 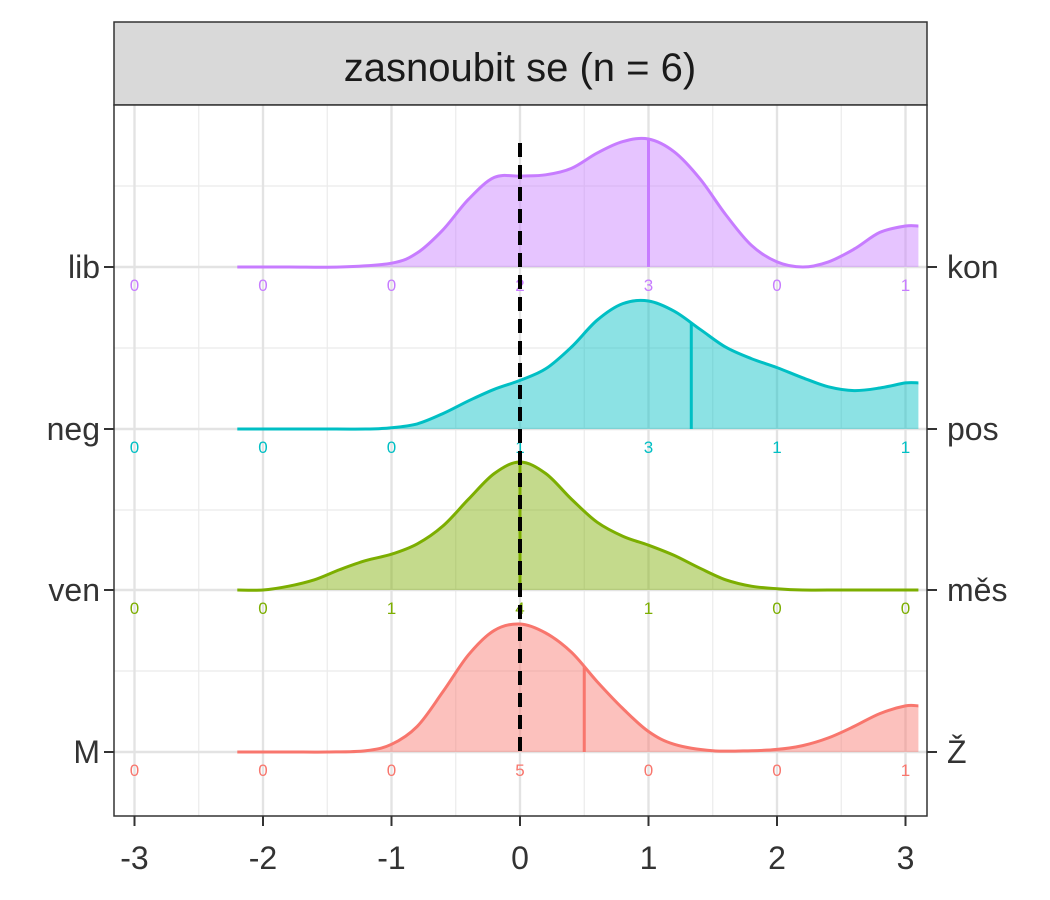 What do you see at coordinates (73, 429) in the screenshot?
I see `y-label-left: neg` at bounding box center [73, 429].